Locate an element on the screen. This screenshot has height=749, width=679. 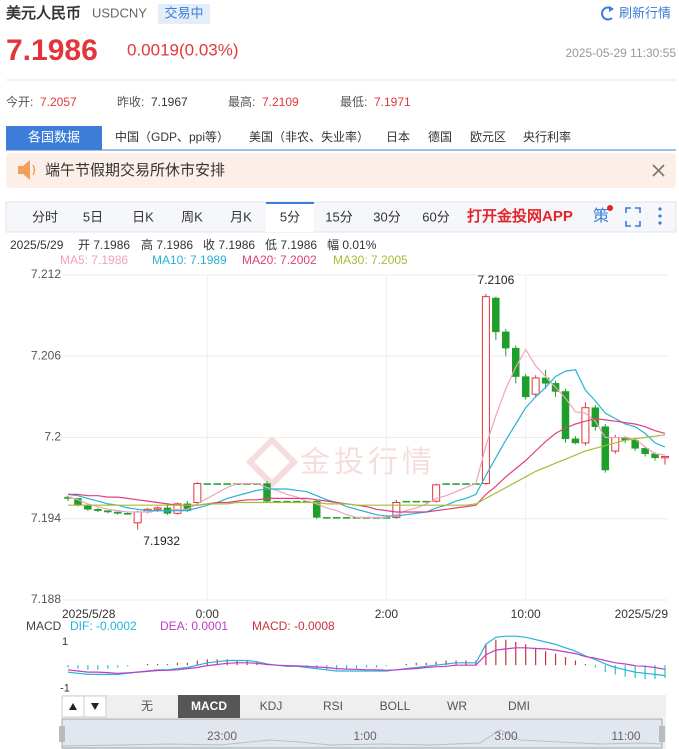
speaker-icon is located at coordinates (24, 170).